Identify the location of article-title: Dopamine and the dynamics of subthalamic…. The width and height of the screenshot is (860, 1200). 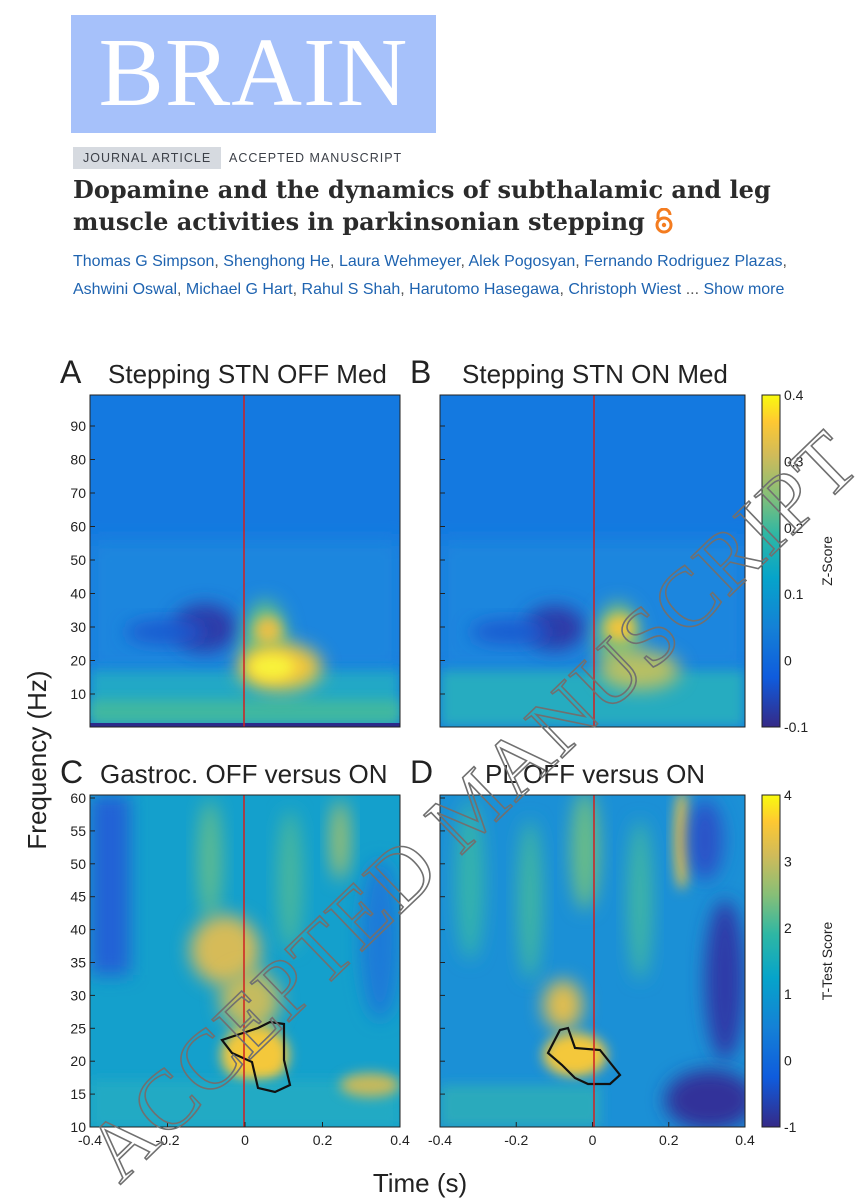
(433, 206).